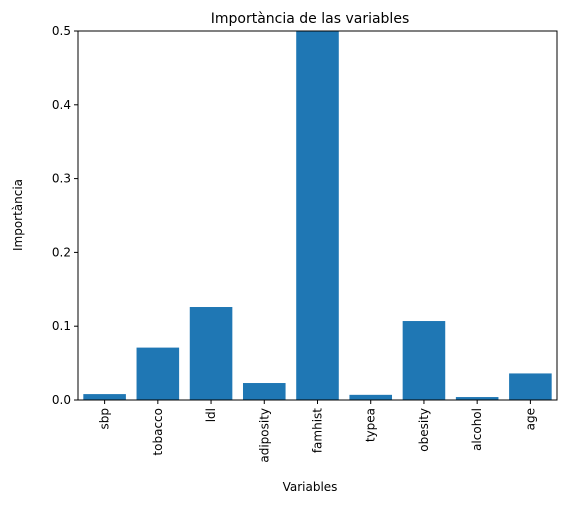 The width and height of the screenshot is (567, 507). What do you see at coordinates (65, 215) in the screenshot?
I see `y-axis: 0.0 0.1 0.2 0.3 0.4 0.5` at bounding box center [65, 215].